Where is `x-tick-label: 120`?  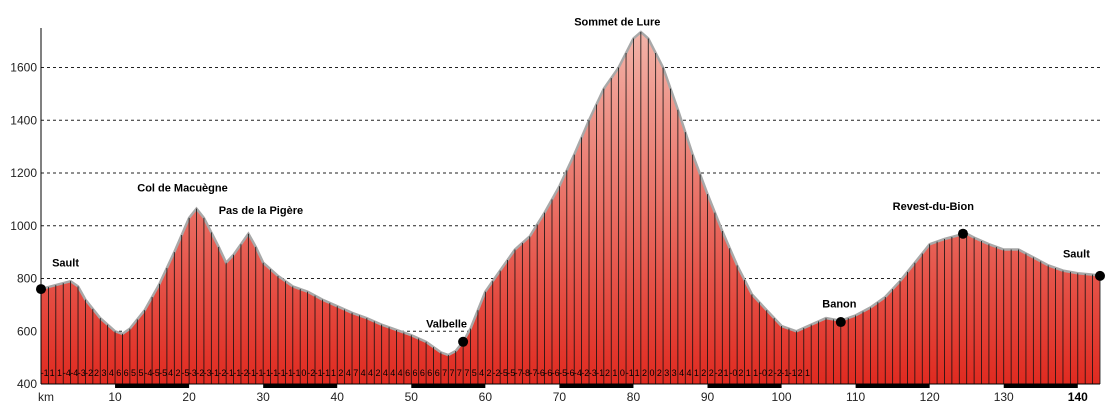 x-tick-label: 120 is located at coordinates (930, 397).